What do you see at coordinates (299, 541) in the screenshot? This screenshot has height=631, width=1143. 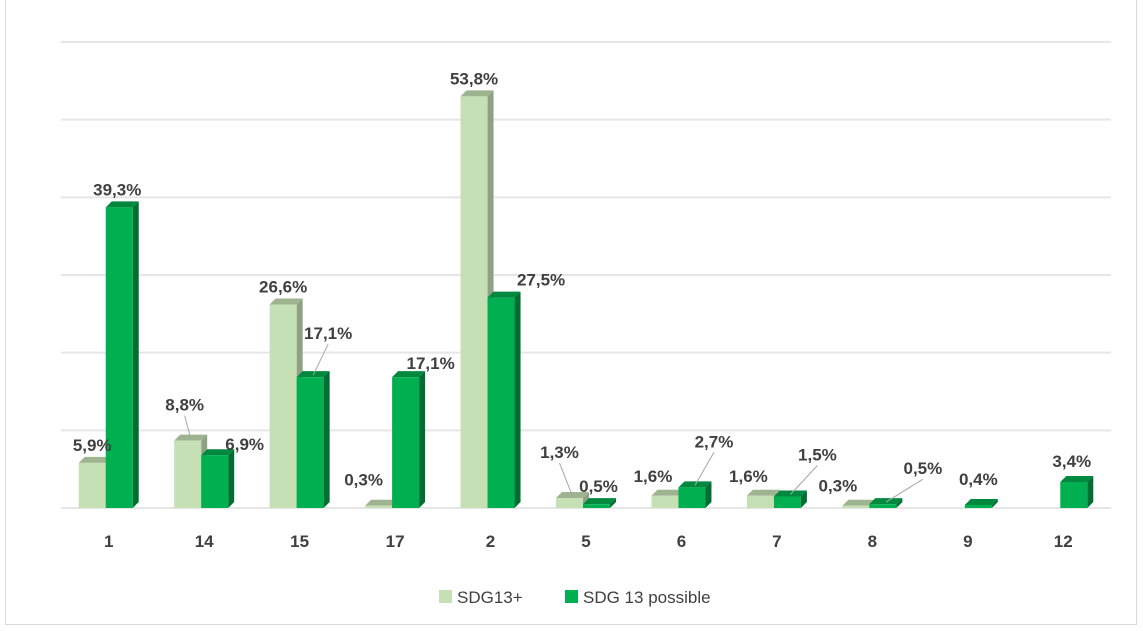 I see `x-tick-label: 15` at bounding box center [299, 541].